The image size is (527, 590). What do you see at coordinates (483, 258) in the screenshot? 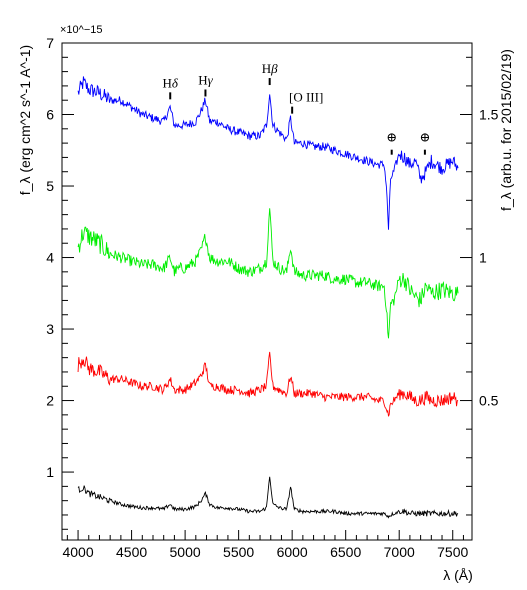
I see `y-right-tick-label: 1` at bounding box center [483, 258].